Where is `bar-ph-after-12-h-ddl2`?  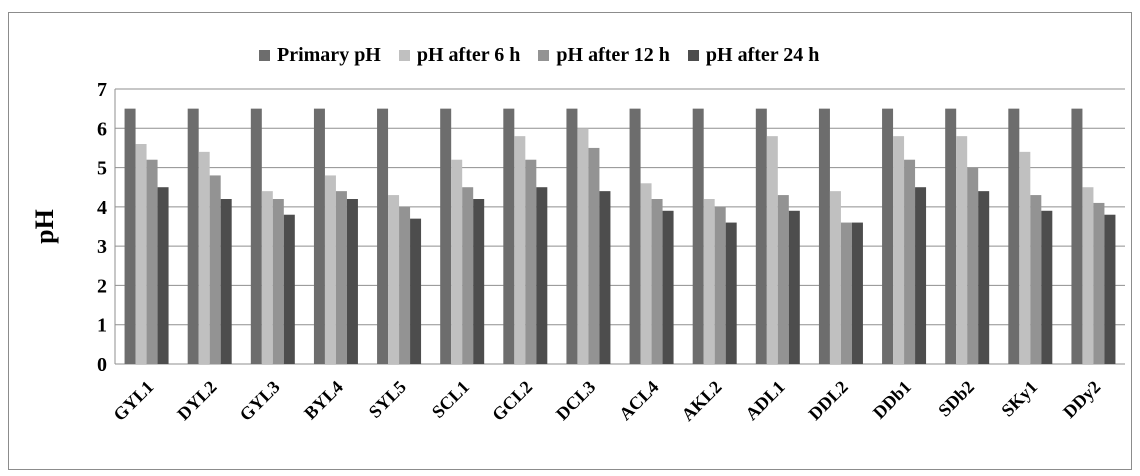
bar-ph-after-12-h-ddl2 is located at coordinates (846, 293).